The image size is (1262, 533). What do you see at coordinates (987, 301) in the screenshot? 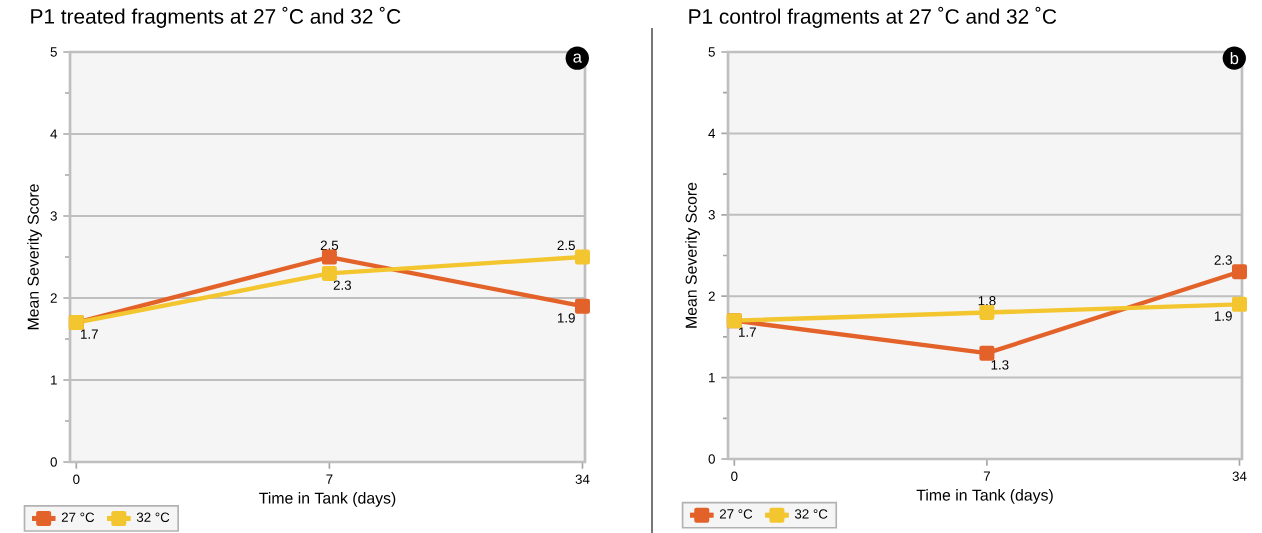
I see `data-label: 1.8` at bounding box center [987, 301].